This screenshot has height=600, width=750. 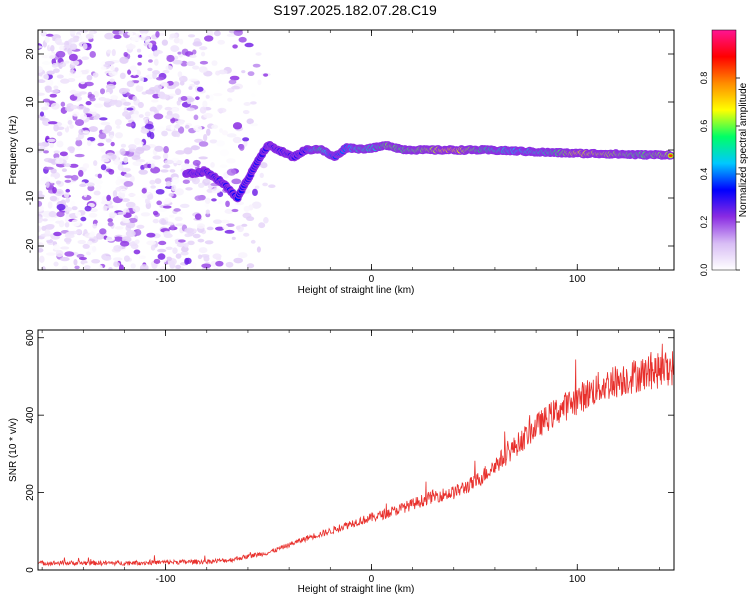 I want to click on colorbar-ticks: 0.0 0.2 0.4 0.6 0.8, so click(x=719, y=174).